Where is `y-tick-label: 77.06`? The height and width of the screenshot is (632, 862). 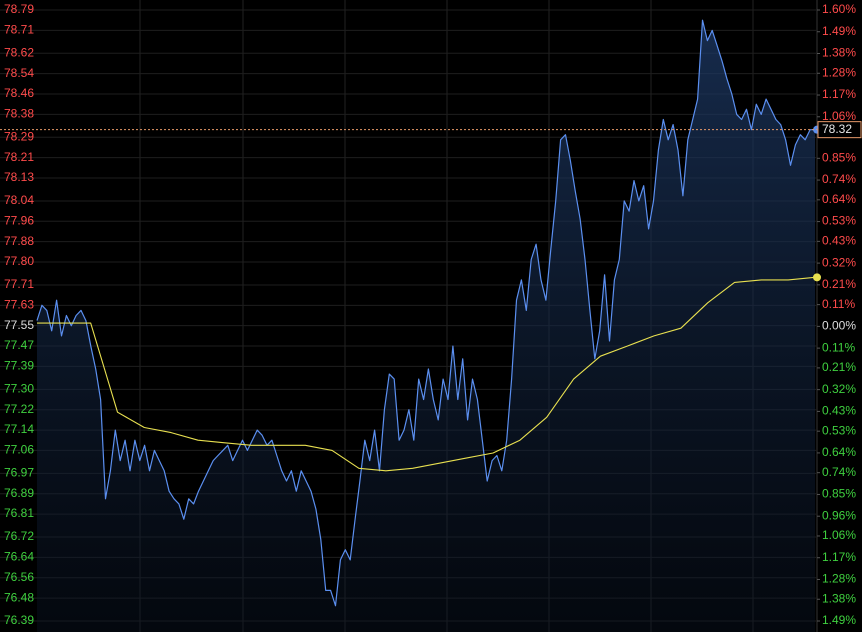
y-tick-label: 77.06 is located at coordinates (19, 450).